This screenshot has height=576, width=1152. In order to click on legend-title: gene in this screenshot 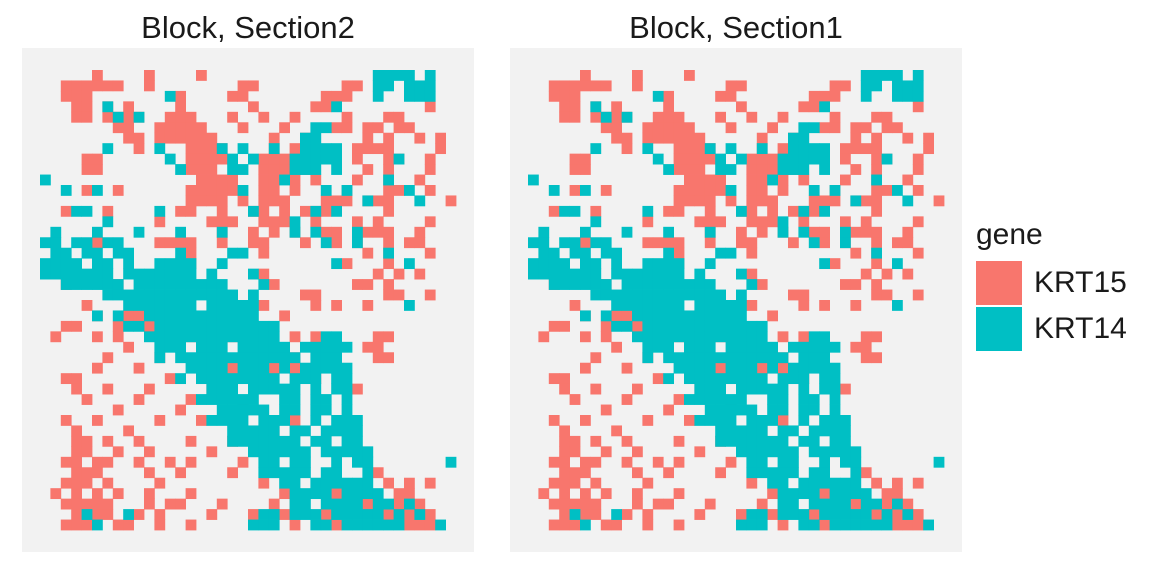, I will do `click(1009, 234)`.